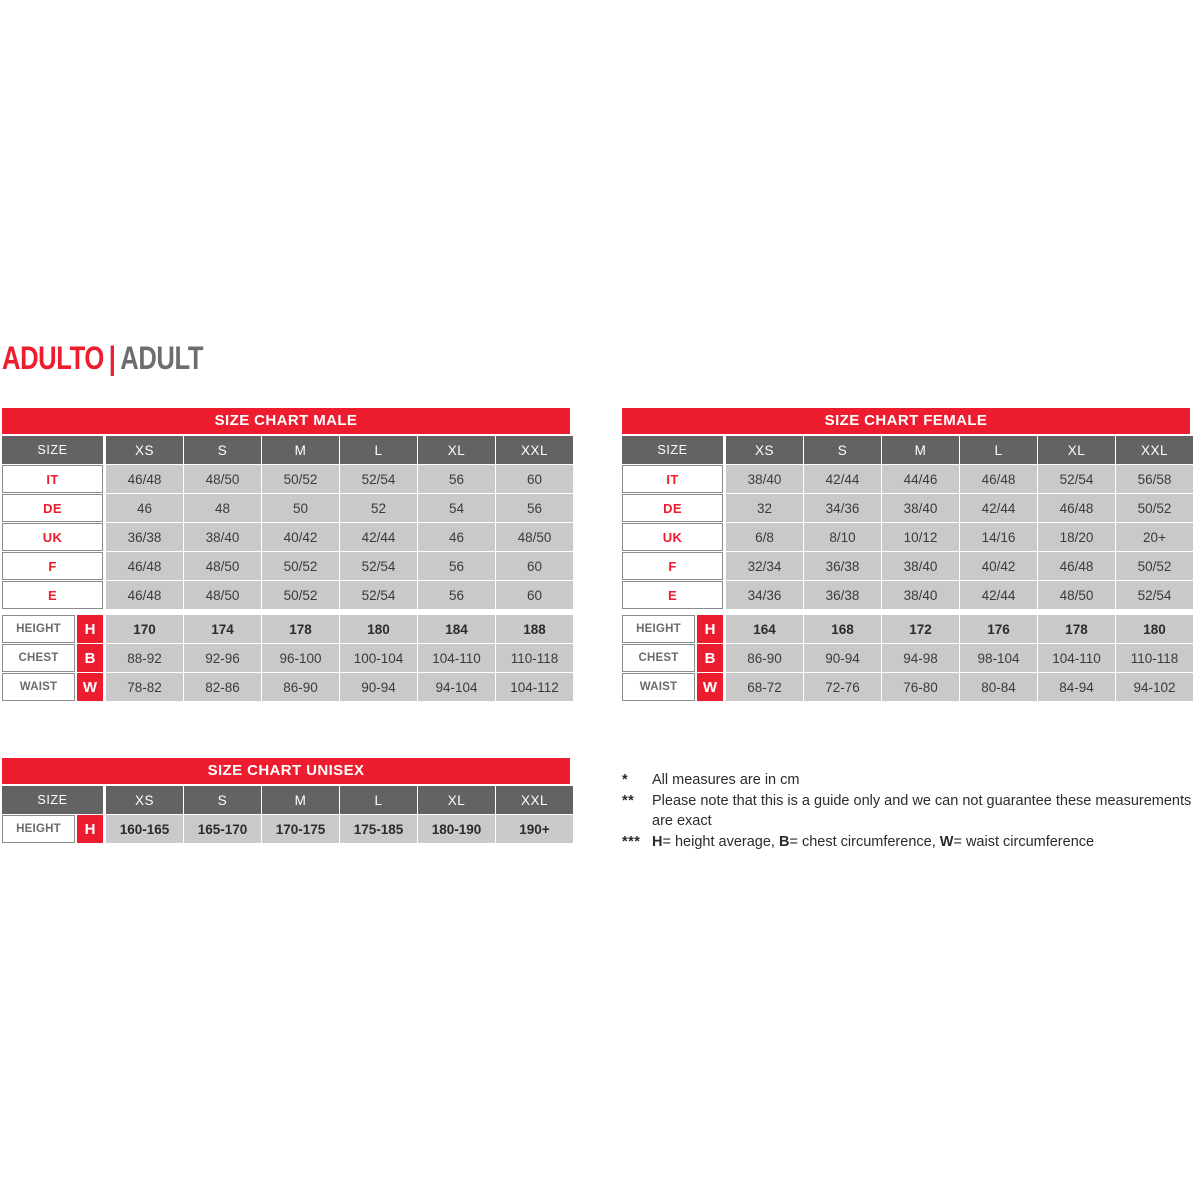 This screenshot has height=1200, width=1200. Describe the element at coordinates (378, 800) in the screenshot. I see `column-header-l: L` at that location.